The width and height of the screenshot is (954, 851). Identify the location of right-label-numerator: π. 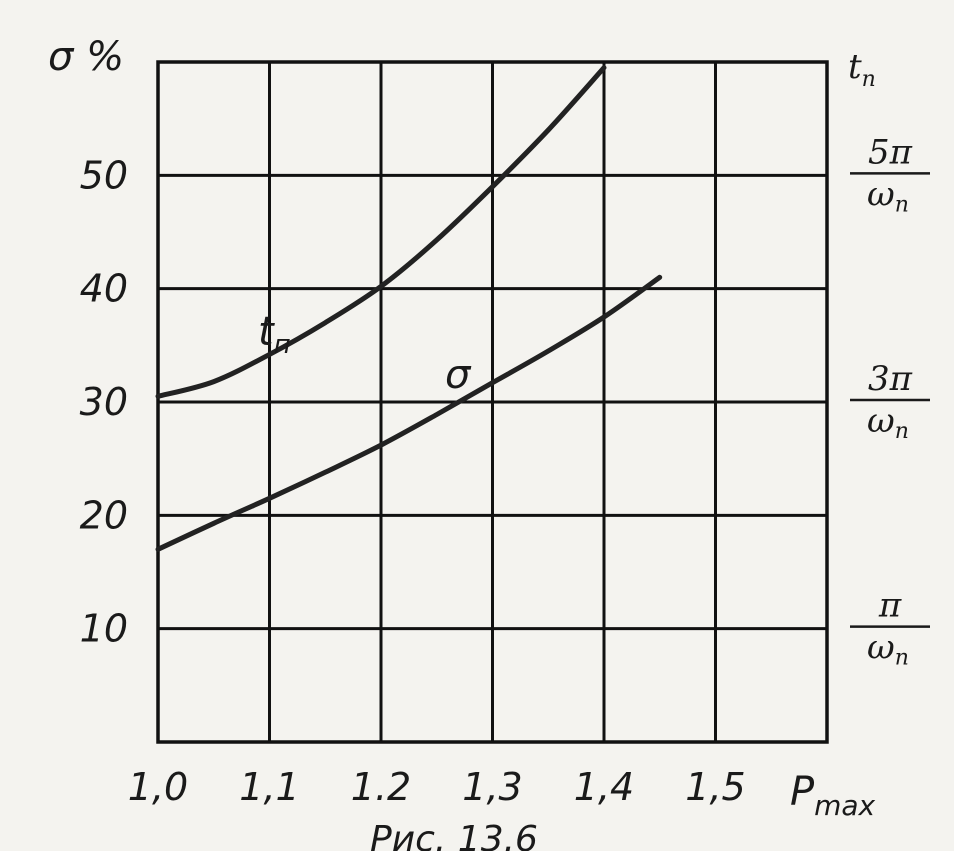
(890, 606).